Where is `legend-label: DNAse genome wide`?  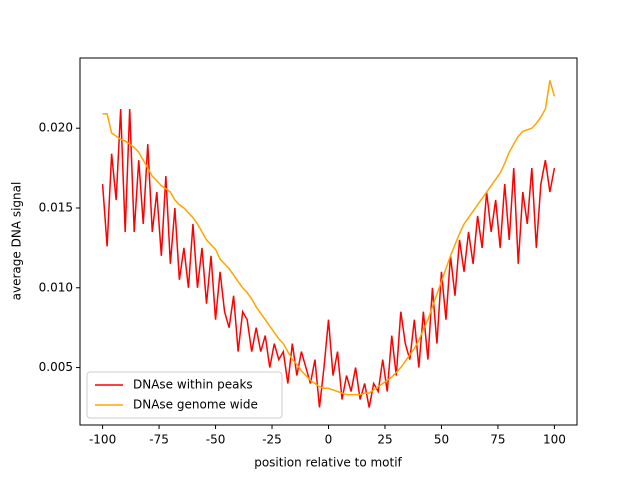
legend-label: DNAse genome wide is located at coordinates (195, 405).